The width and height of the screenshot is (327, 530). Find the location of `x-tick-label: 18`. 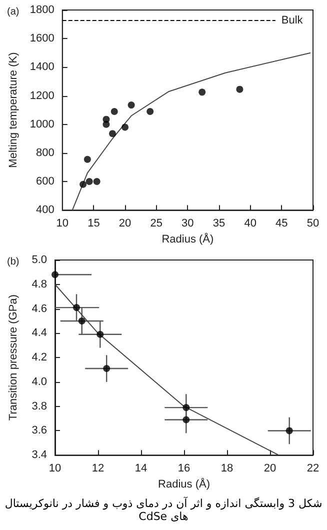

x-tick-label: 18 is located at coordinates (227, 468).